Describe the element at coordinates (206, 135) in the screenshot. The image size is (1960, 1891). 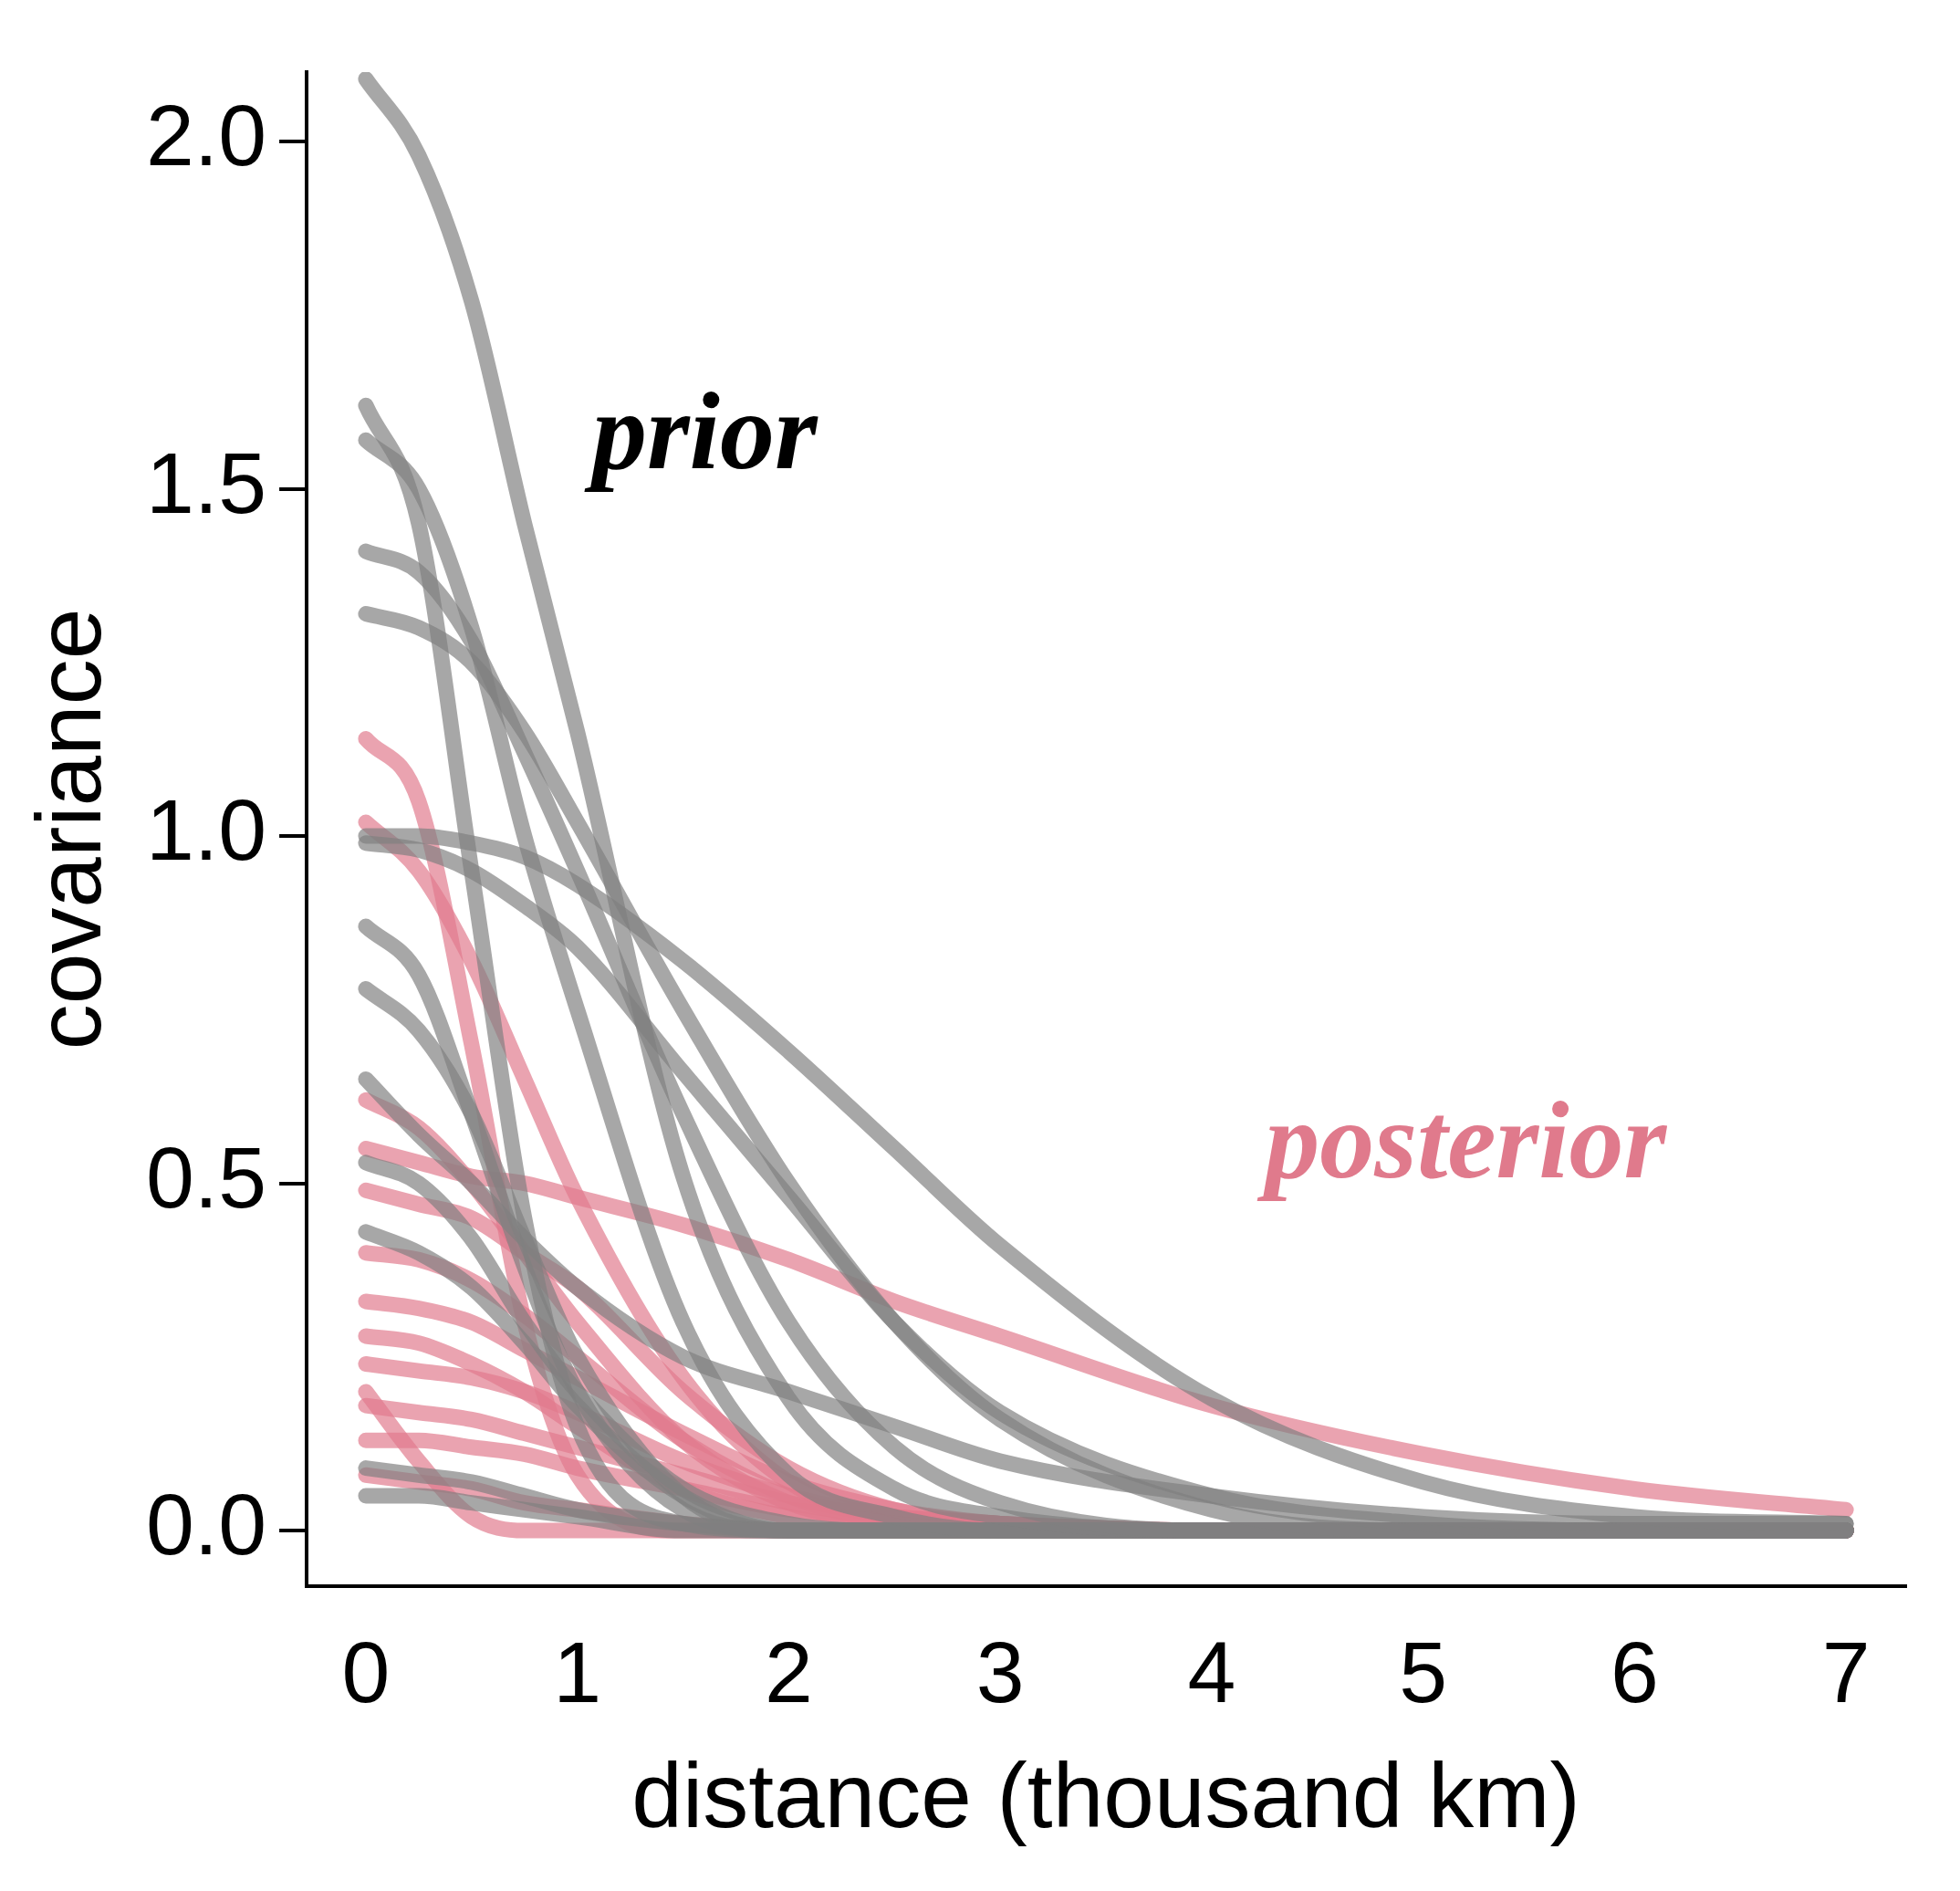
I see `y-tick-label: 2.0` at that location.